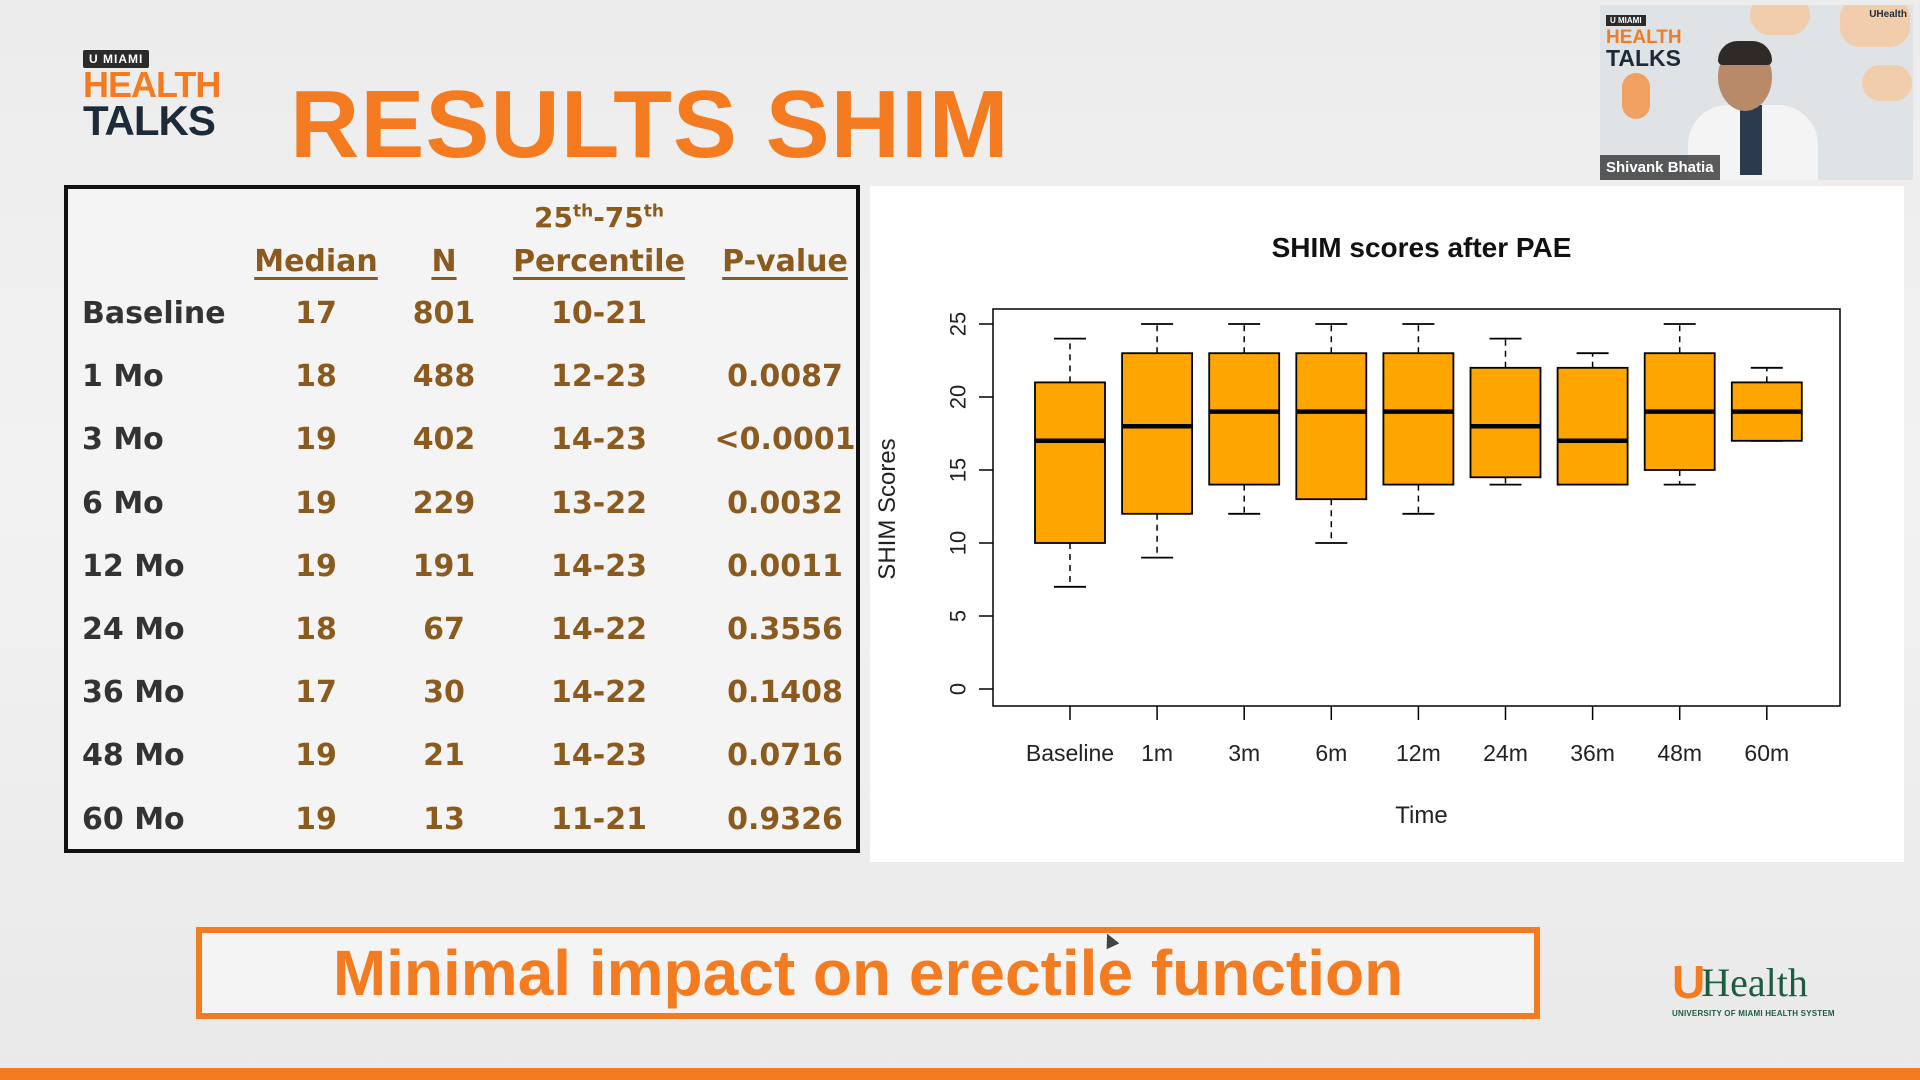 This screenshot has width=1920, height=1080. What do you see at coordinates (785, 503) in the screenshot?
I see `cell-pvalue: 0.0032` at bounding box center [785, 503].